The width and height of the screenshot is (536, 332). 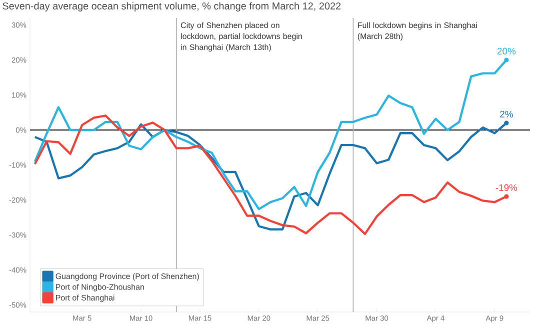 What do you see at coordinates (506, 51) in the screenshot?
I see `data-label: 20%` at bounding box center [506, 51].